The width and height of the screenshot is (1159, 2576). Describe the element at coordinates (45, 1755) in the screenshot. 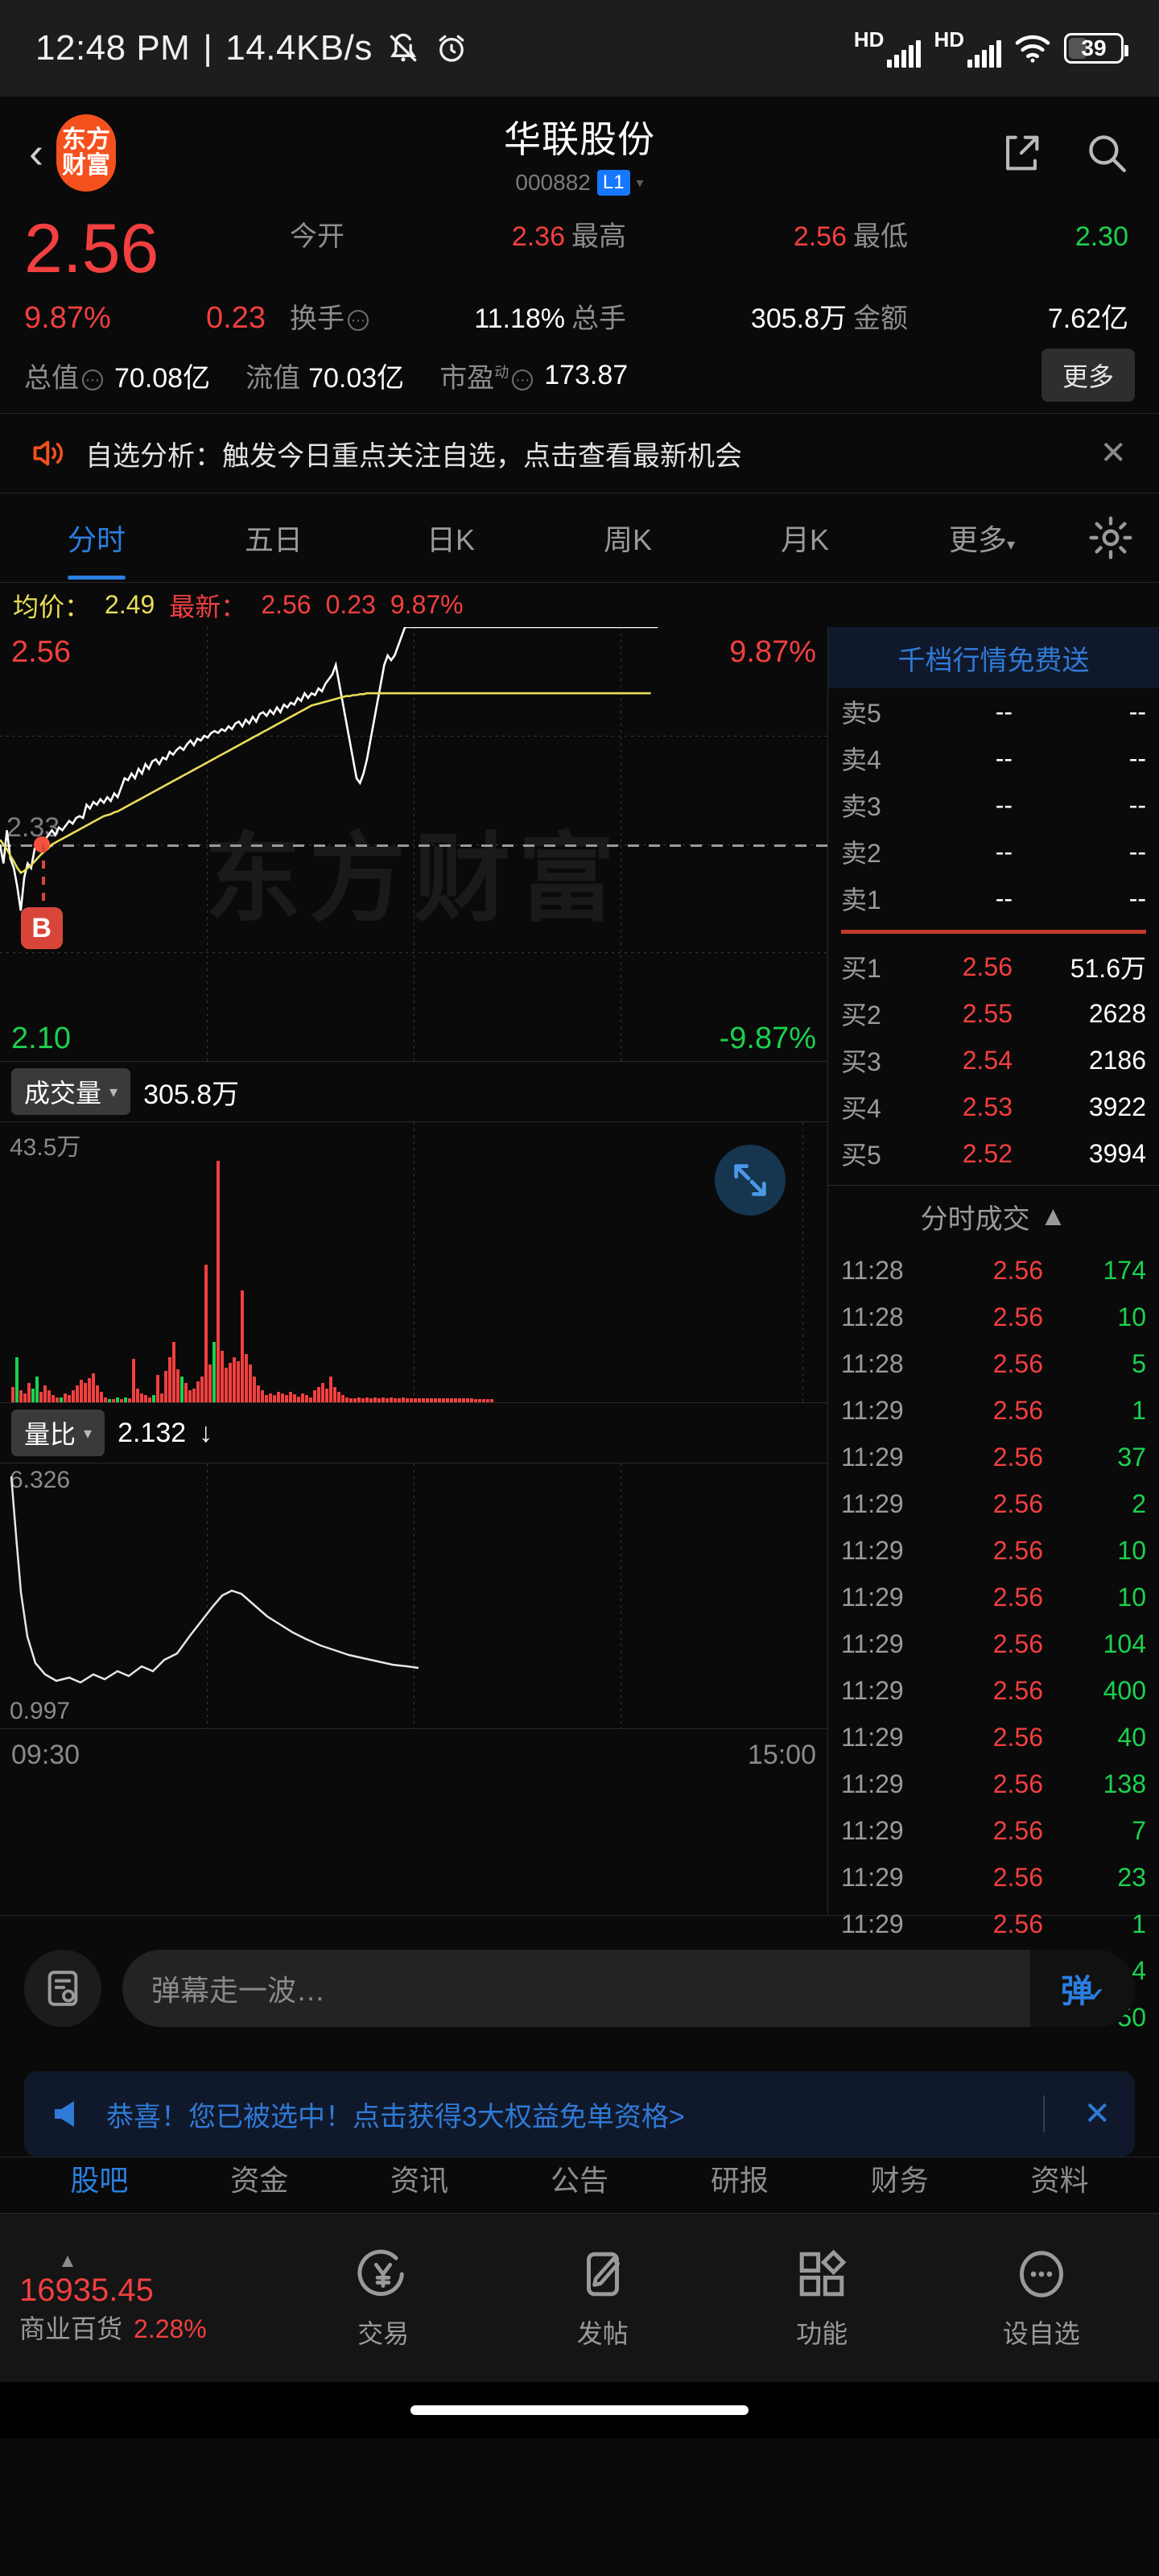

I see `time-axis-start: 09:30` at that location.